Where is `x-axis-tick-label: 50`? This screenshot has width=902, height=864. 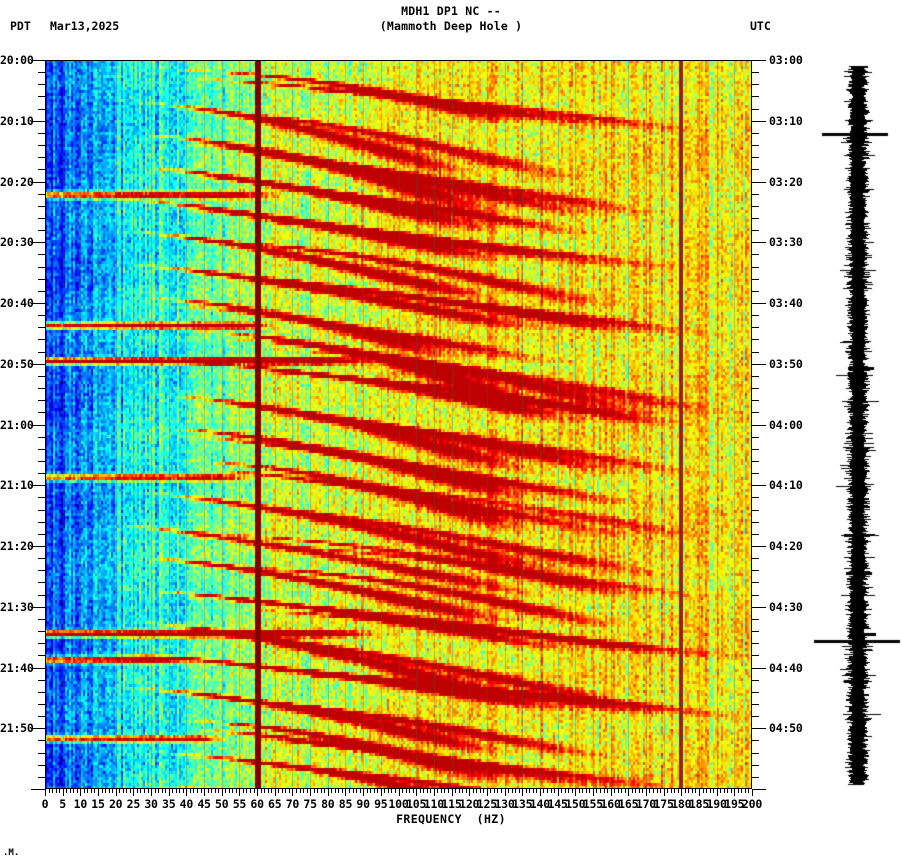
x-axis-tick-label: 50 is located at coordinates (222, 804).